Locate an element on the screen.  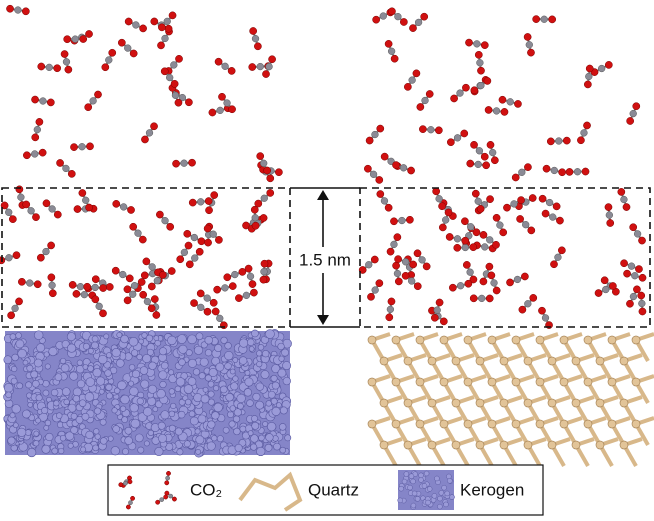
pore-width-label: 1.5 nm is located at coordinates (325, 259).